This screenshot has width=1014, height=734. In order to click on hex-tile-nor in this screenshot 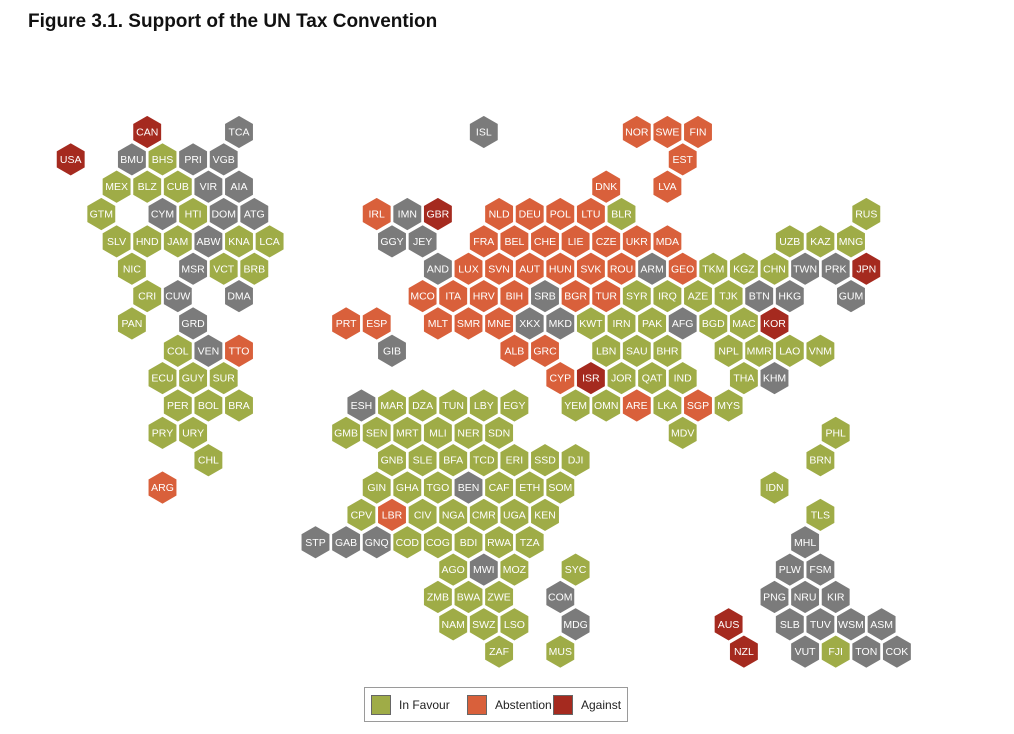, I will do `click(636, 132)`.